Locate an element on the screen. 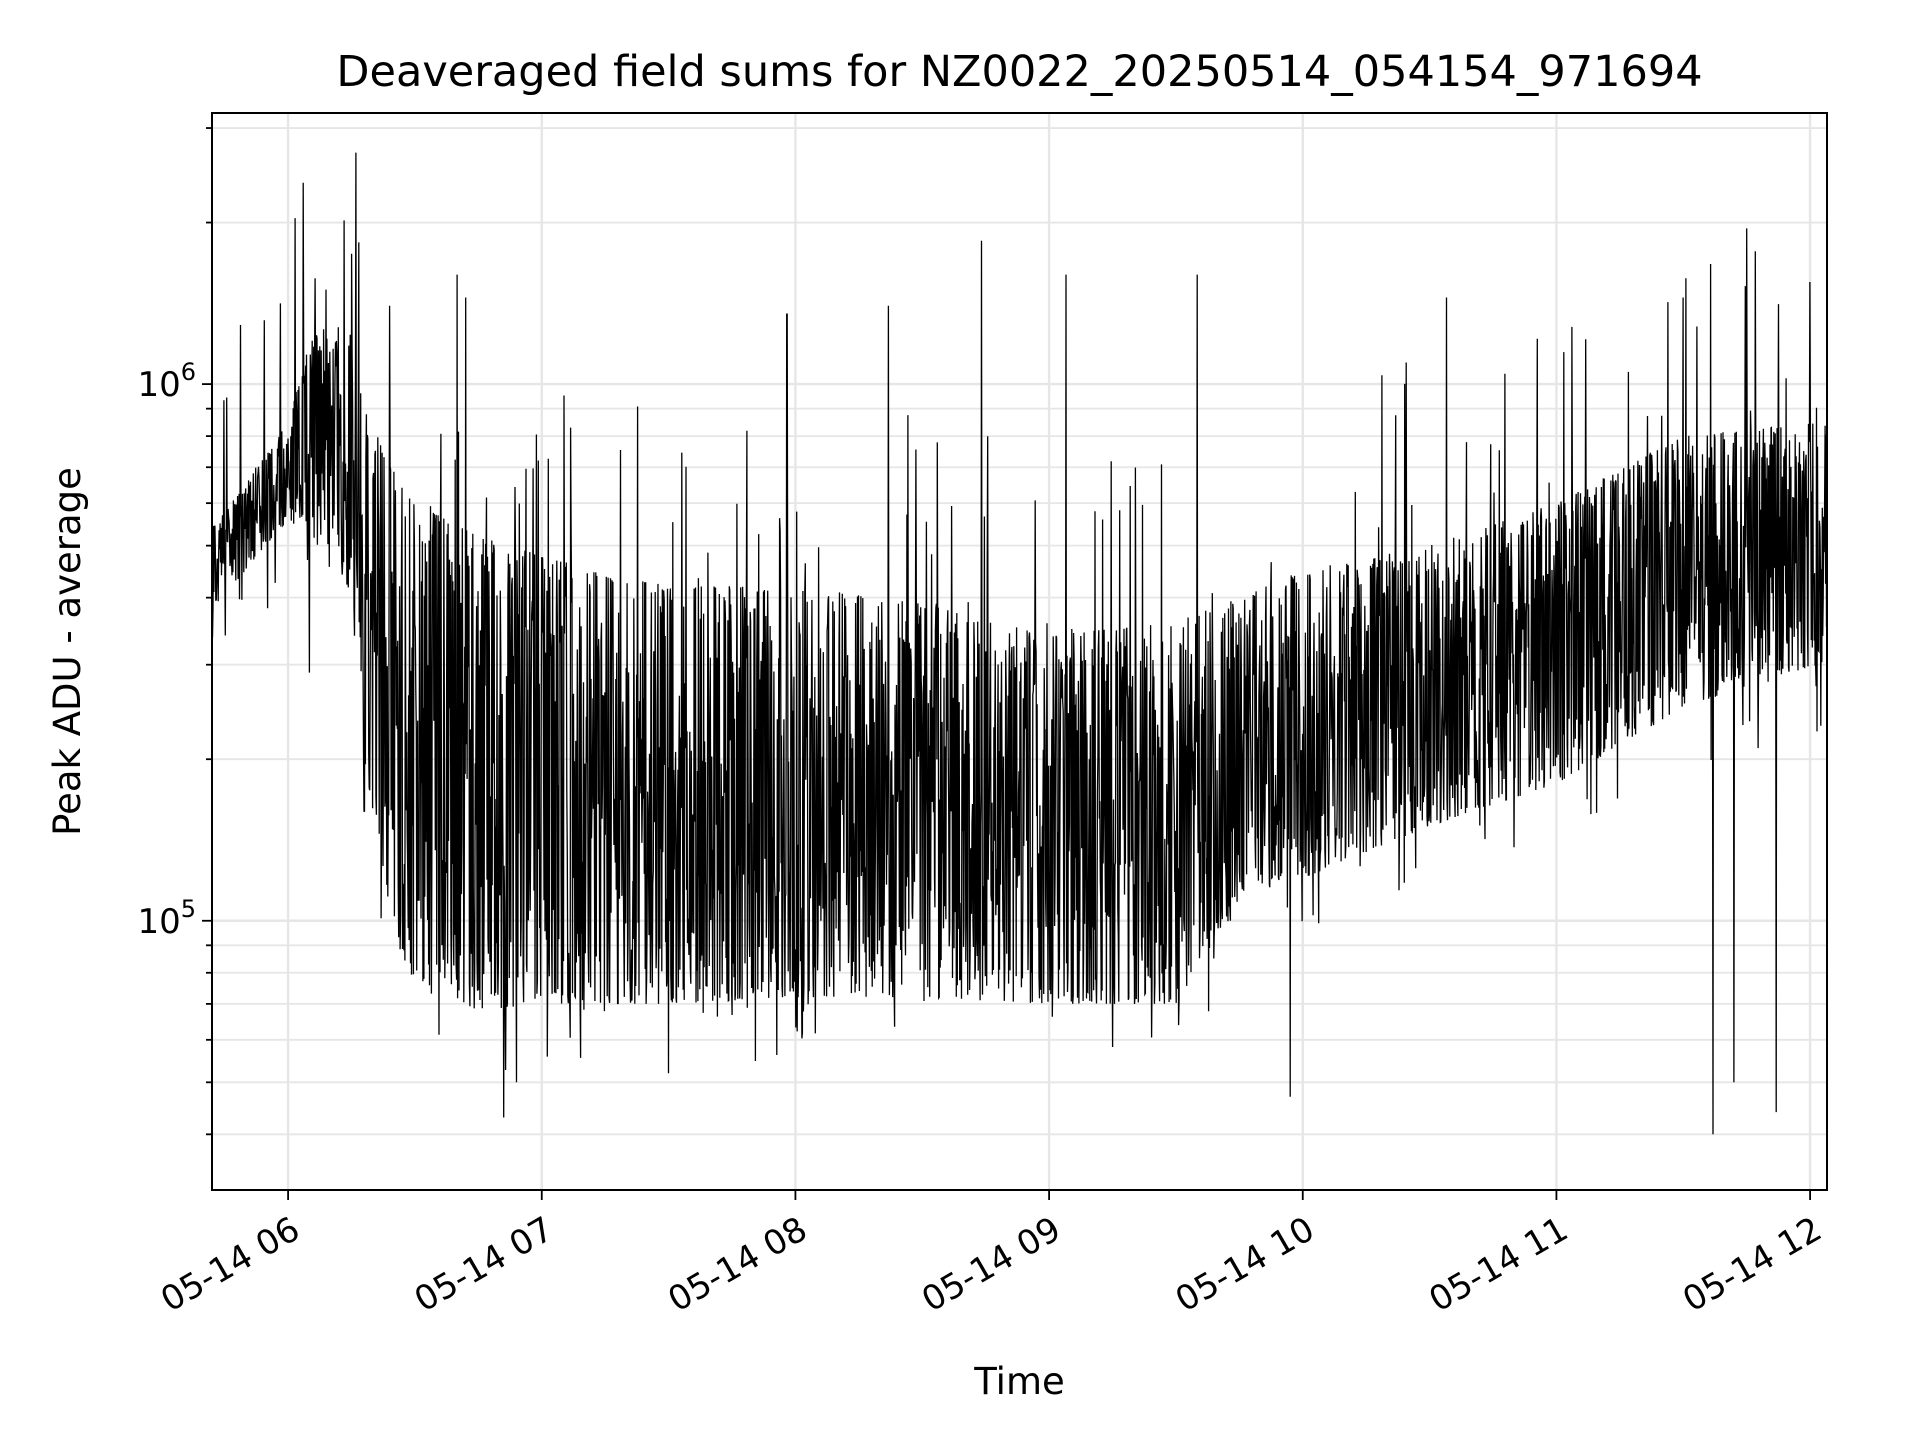  y-axis-label: Peak ADU - average is located at coordinates (67, 651).